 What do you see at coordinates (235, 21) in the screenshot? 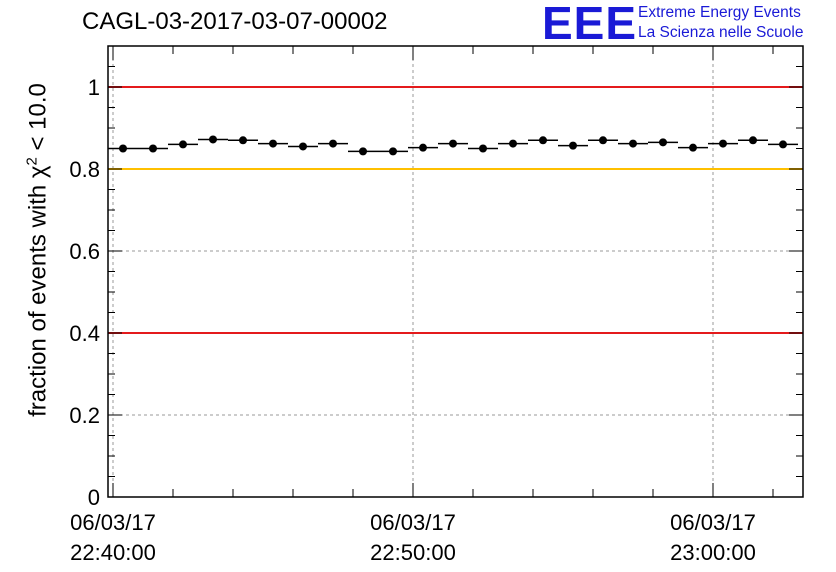
I see `chart-title: CAGL-03-2017-03-07-00002` at bounding box center [235, 21].